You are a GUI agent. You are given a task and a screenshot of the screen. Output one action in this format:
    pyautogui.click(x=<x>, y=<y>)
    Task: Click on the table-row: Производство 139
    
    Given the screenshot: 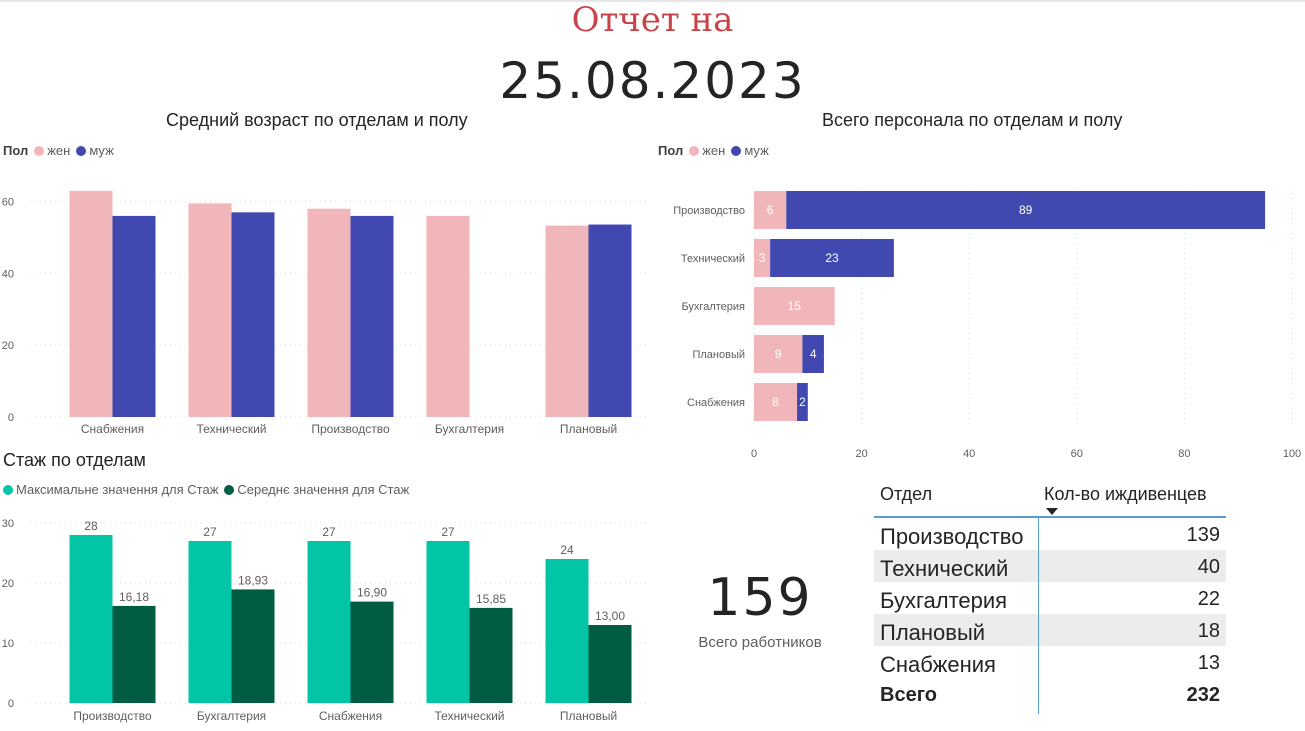 What is the action you would take?
    pyautogui.click(x=1050, y=534)
    